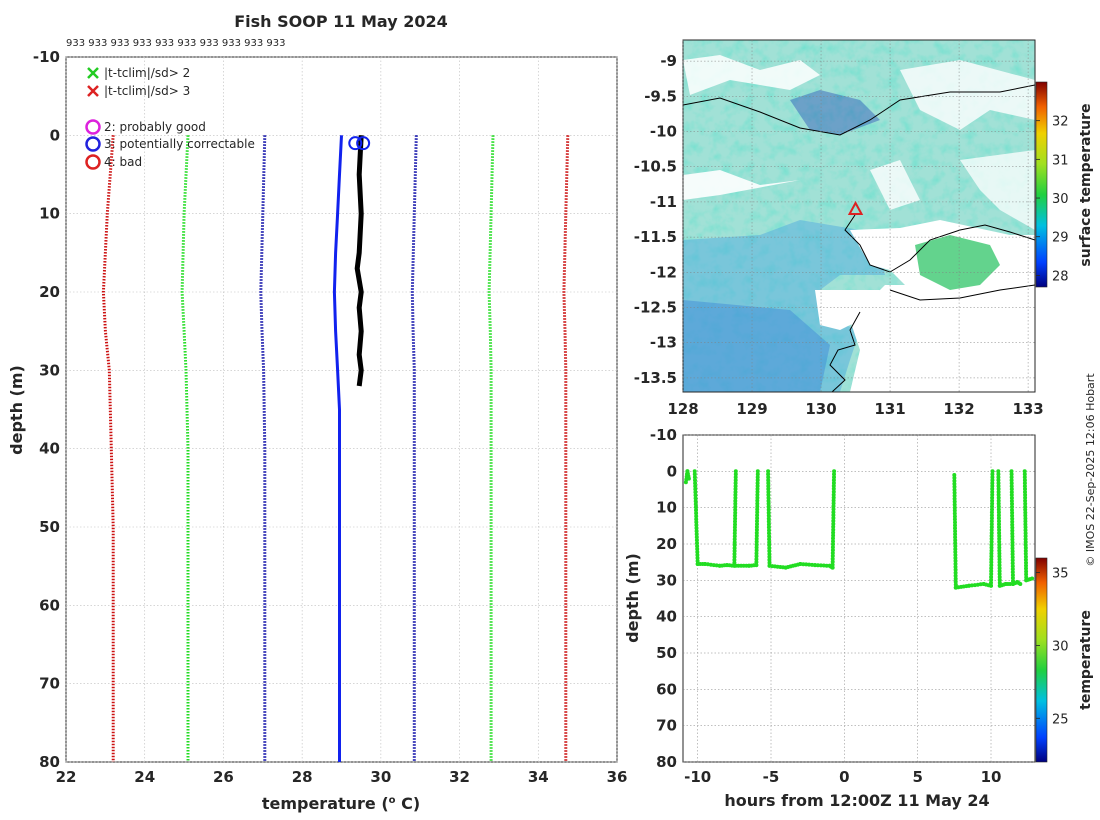 Image resolution: width=1100 pixels, height=820 pixels. What do you see at coordinates (655, 378) in the screenshot?
I see `map-ytick-label: -13.5` at bounding box center [655, 378].